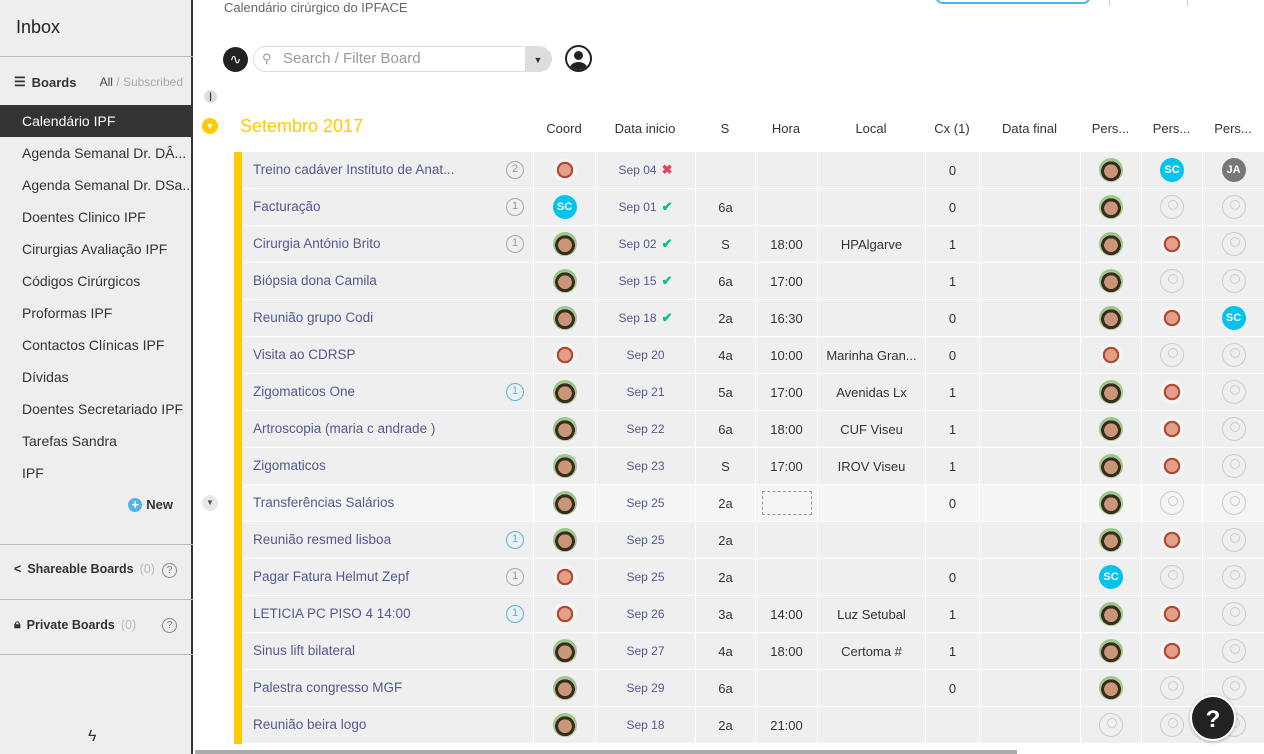 This screenshot has width=1264, height=754. I want to click on hour-cell: 18:00, so click(786, 651).